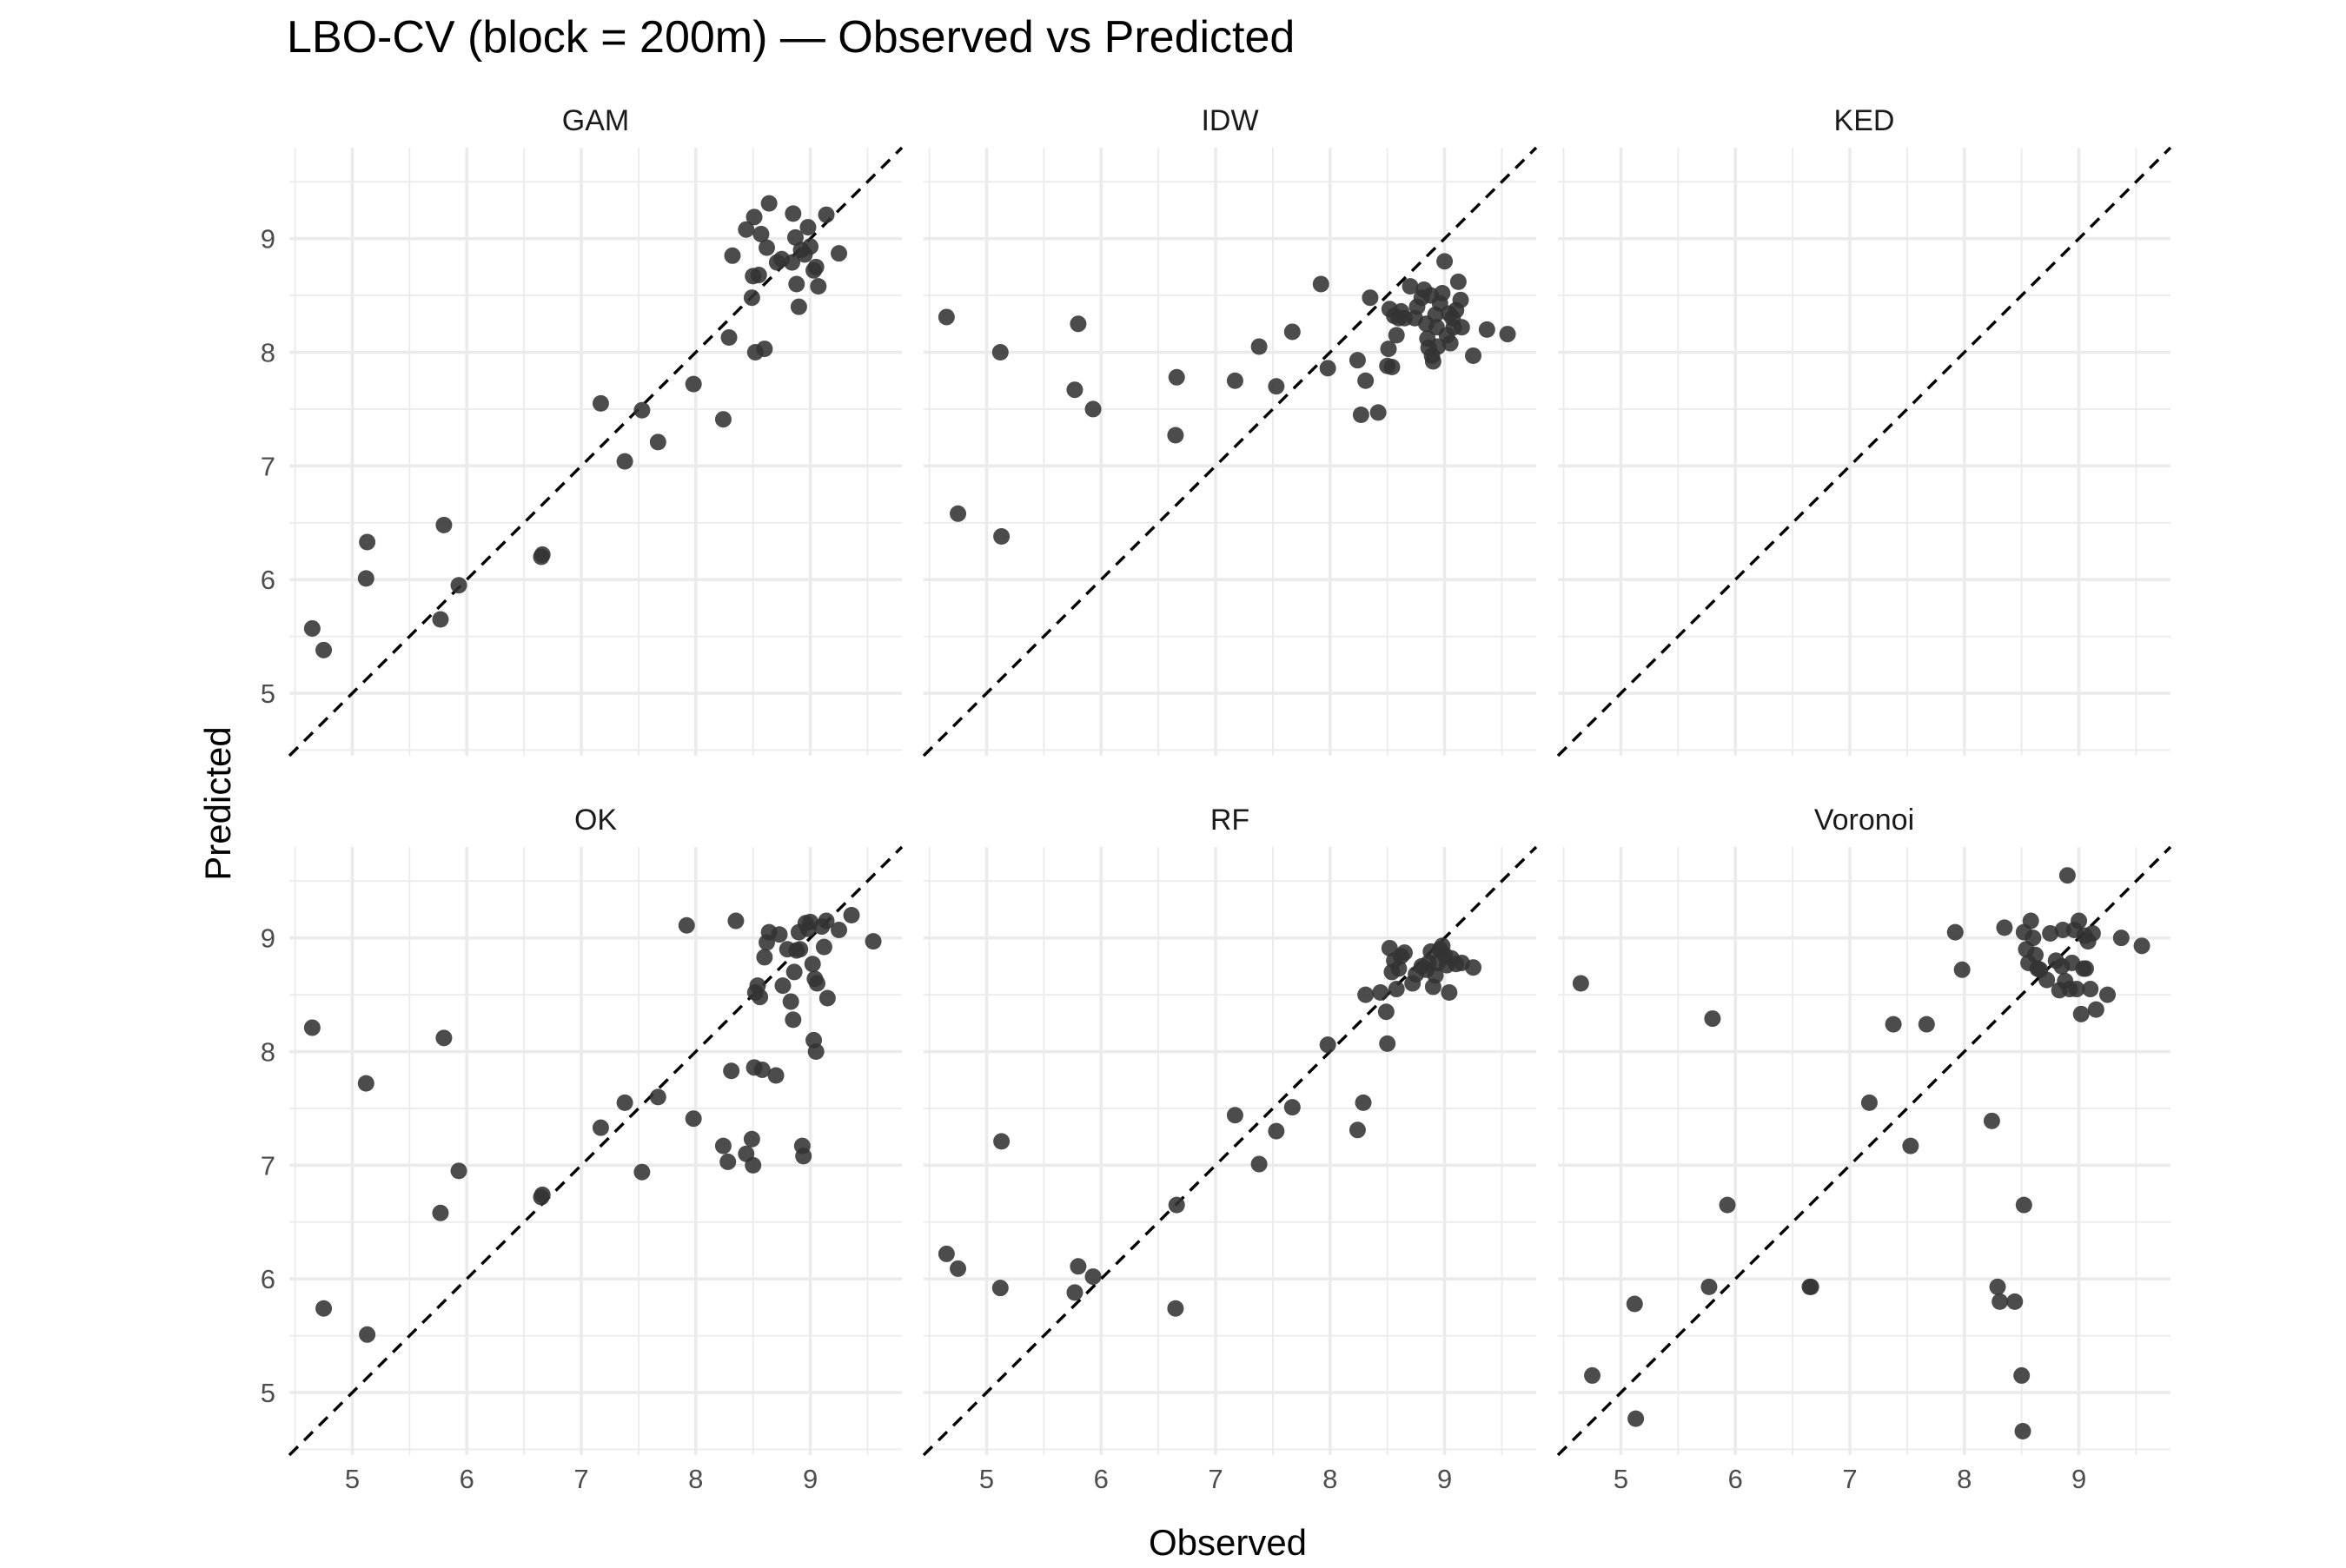 This screenshot has width=2346, height=1568. Describe the element at coordinates (596, 820) in the screenshot. I see `panel-strip-label: OK` at that location.